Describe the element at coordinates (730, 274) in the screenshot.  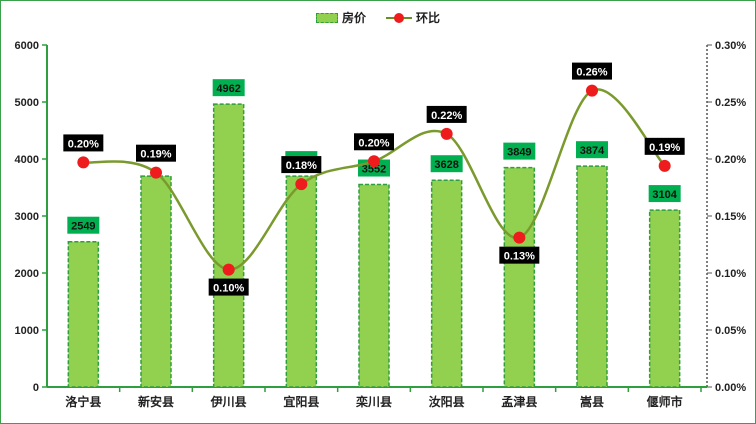
I see `y-right-tick-label: 0.10%` at that location.